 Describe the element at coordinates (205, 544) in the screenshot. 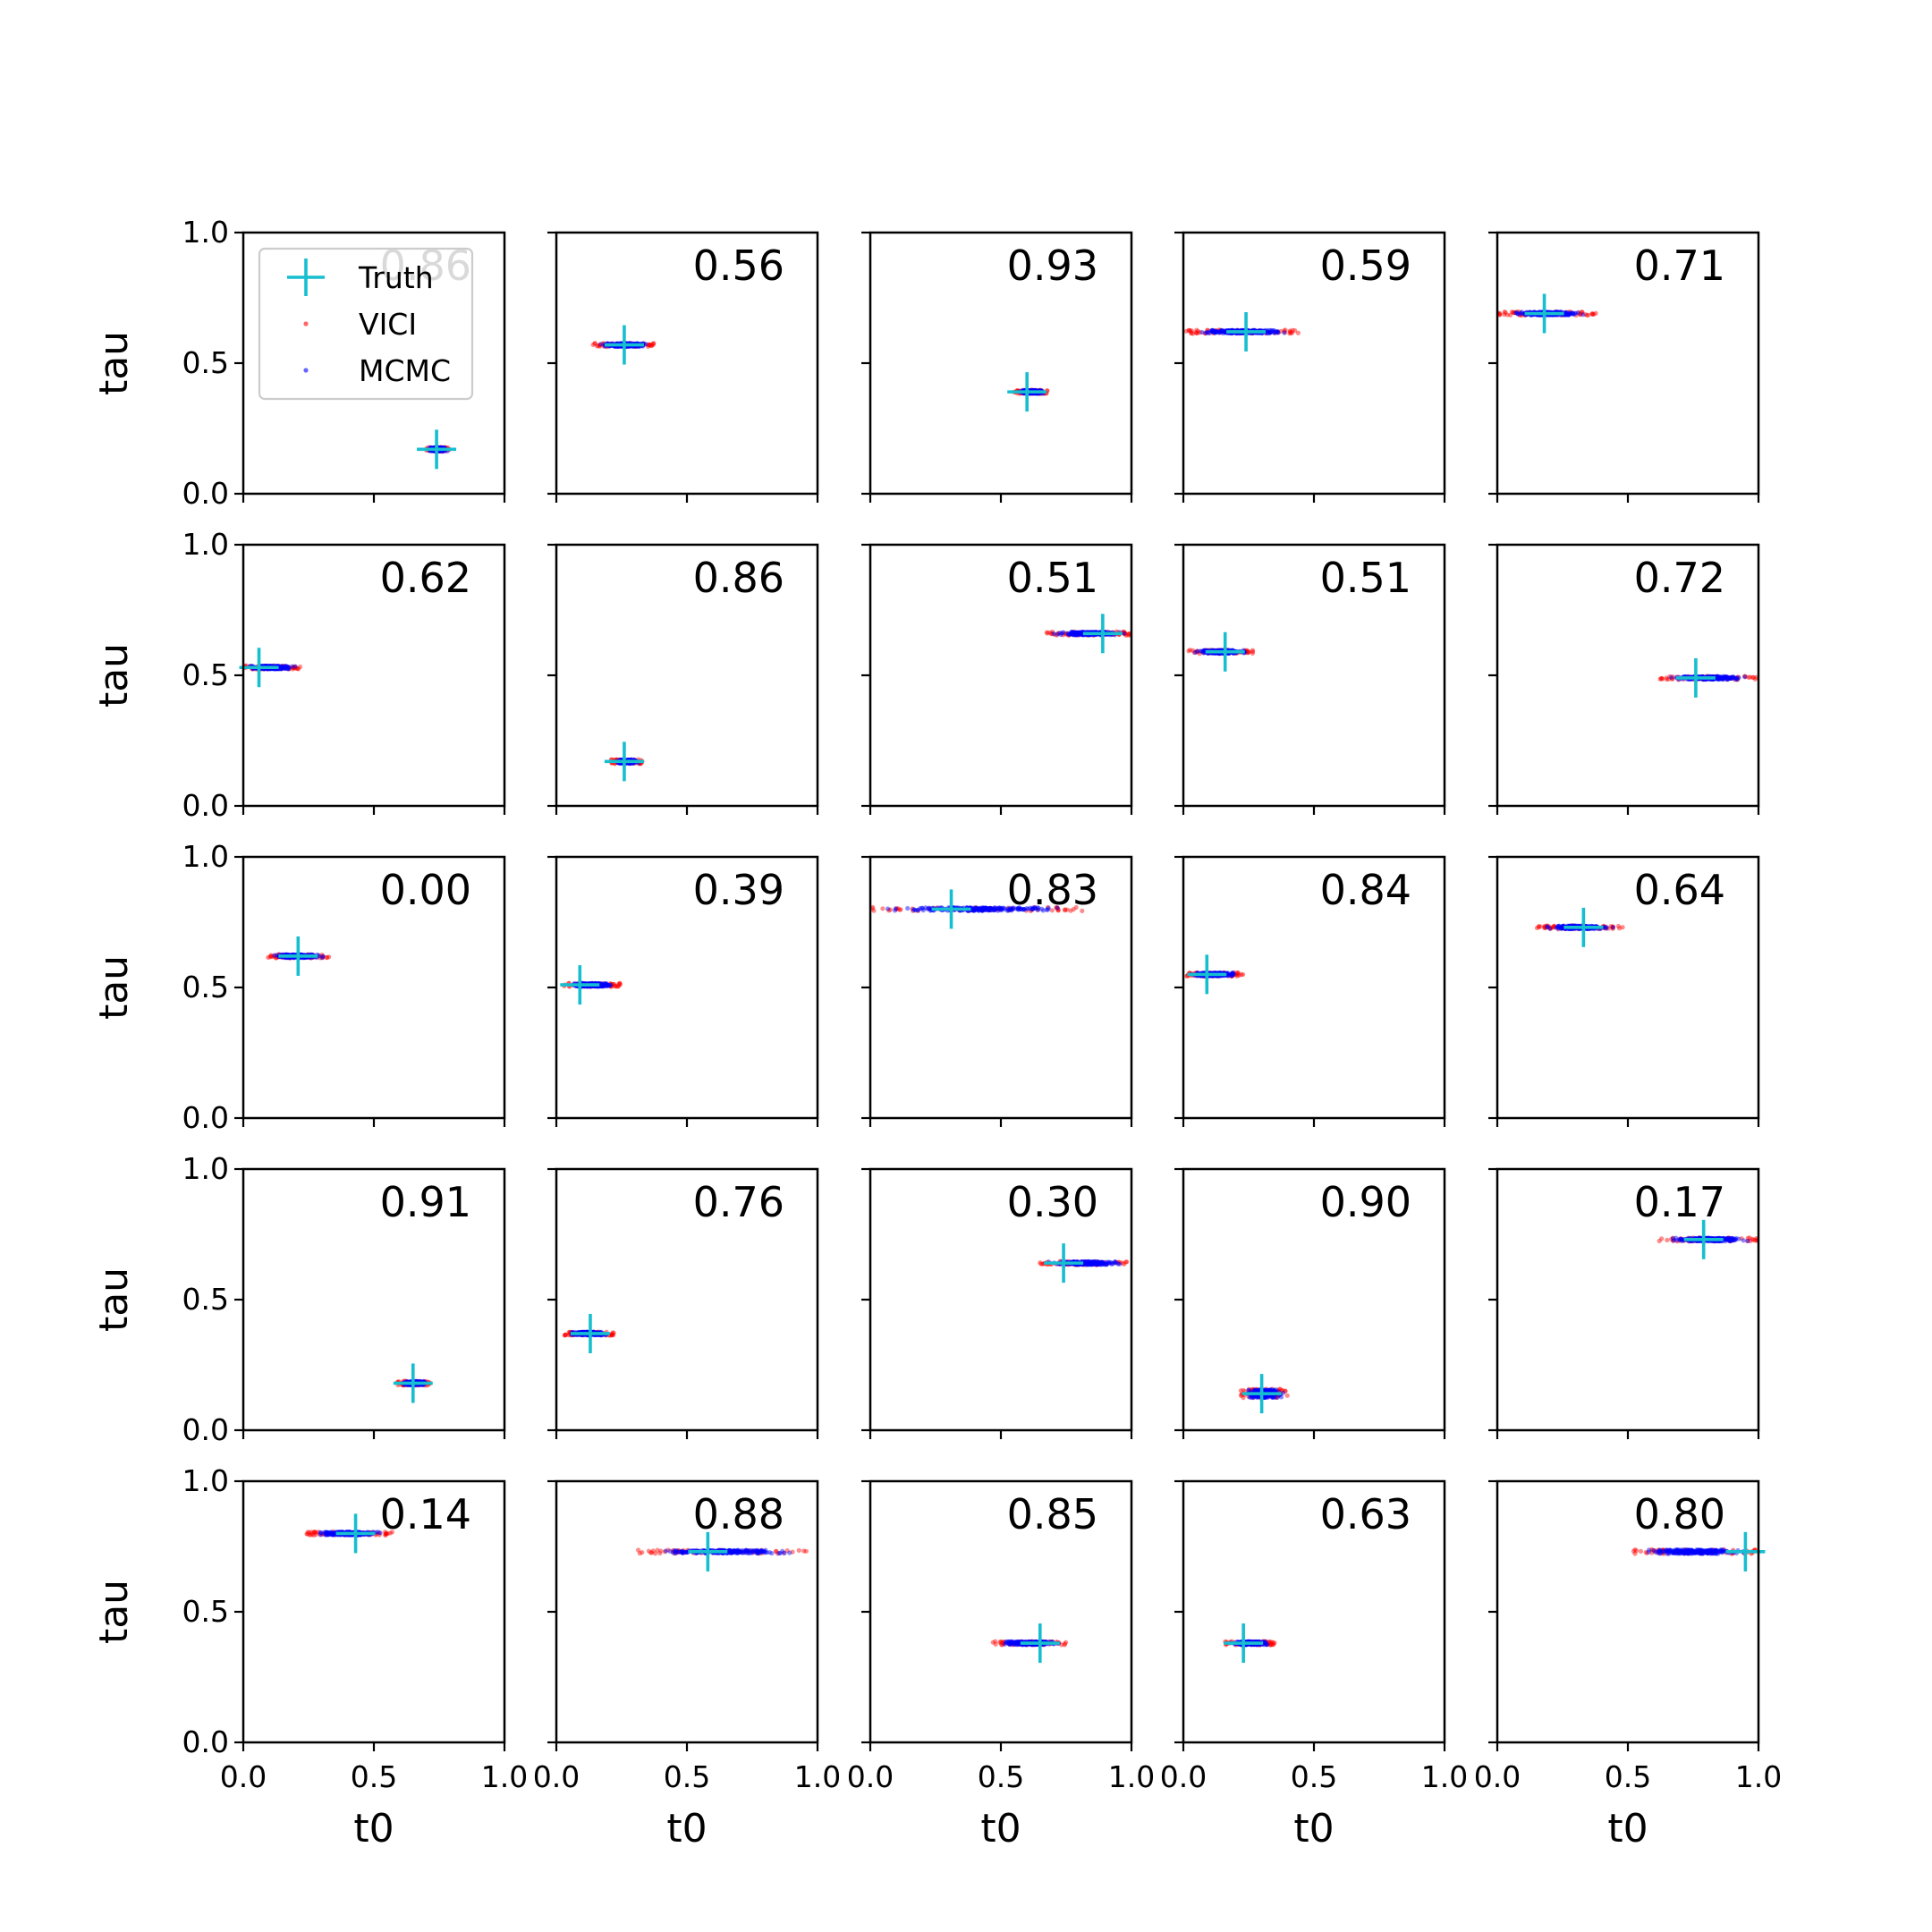

I see `y-tick-label: 1.0` at that location.